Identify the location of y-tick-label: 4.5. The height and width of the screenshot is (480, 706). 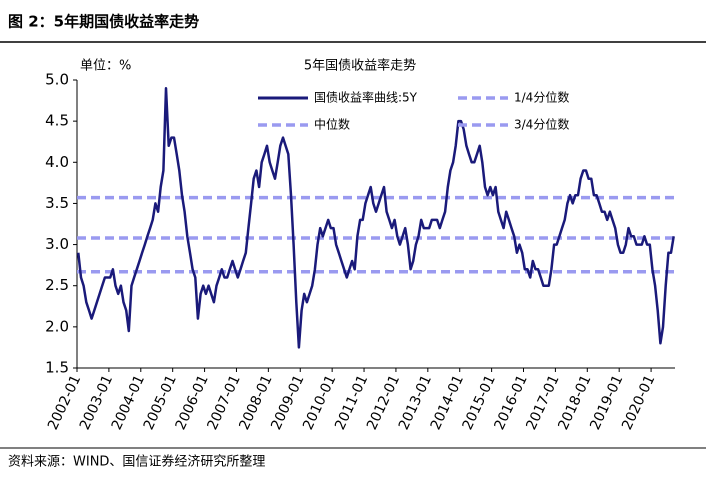
(57, 121).